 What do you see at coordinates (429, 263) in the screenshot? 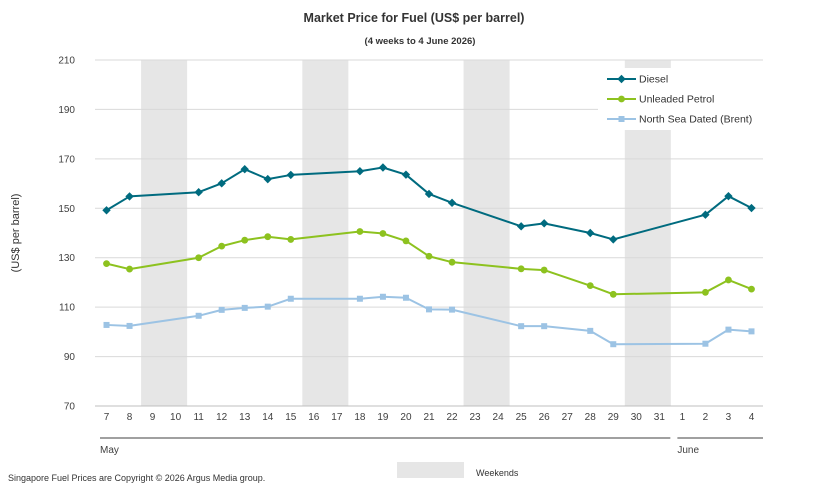
I see `series-unleaded-petrol` at bounding box center [429, 263].